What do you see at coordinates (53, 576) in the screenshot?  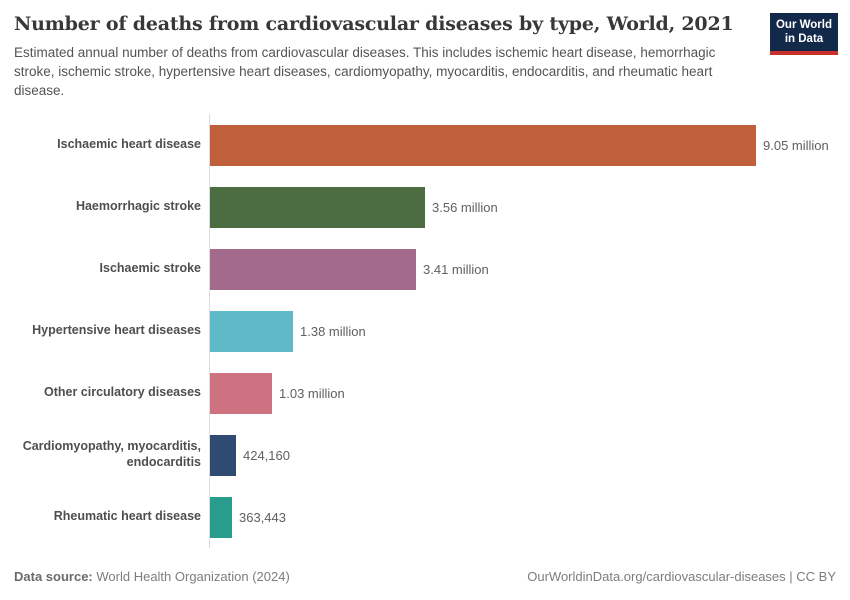 I see `data-source-label: Data source:` at bounding box center [53, 576].